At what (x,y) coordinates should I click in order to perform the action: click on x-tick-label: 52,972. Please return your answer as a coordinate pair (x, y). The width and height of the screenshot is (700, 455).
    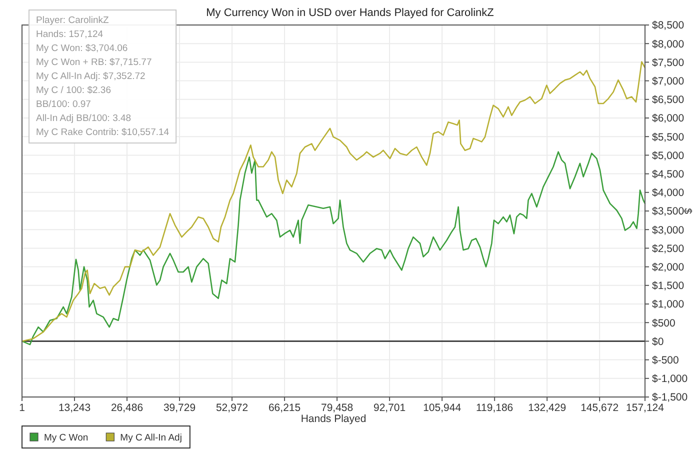
    Looking at the image, I should click on (232, 408).